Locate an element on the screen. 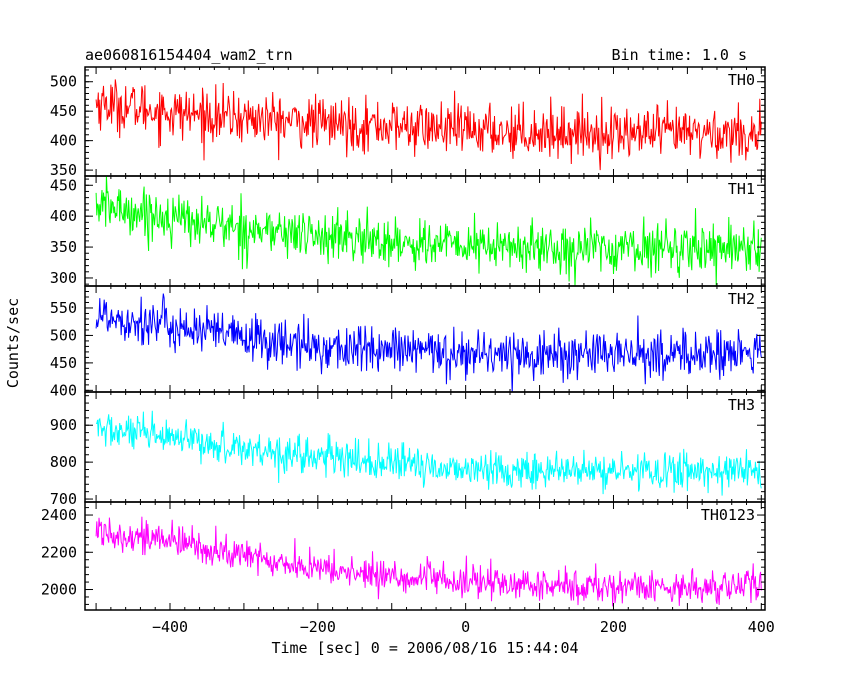 The image size is (850, 680). x-tick-label: −400 is located at coordinates (170, 627).